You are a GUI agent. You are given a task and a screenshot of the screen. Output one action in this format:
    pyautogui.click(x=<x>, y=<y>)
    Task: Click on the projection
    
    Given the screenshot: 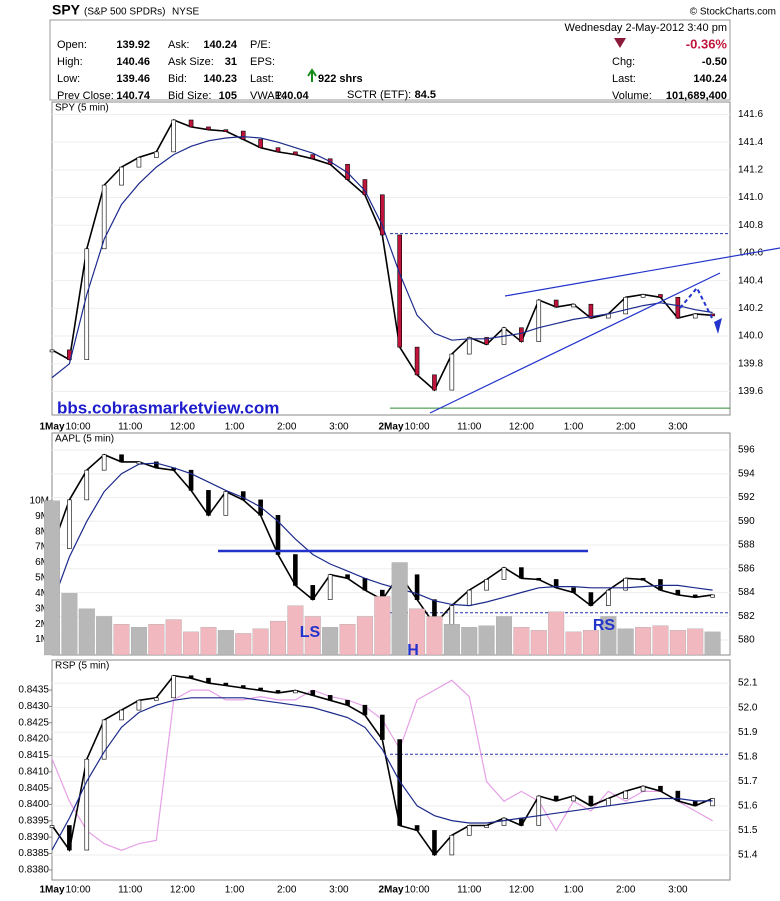 What is the action you would take?
    pyautogui.click(x=696, y=302)
    